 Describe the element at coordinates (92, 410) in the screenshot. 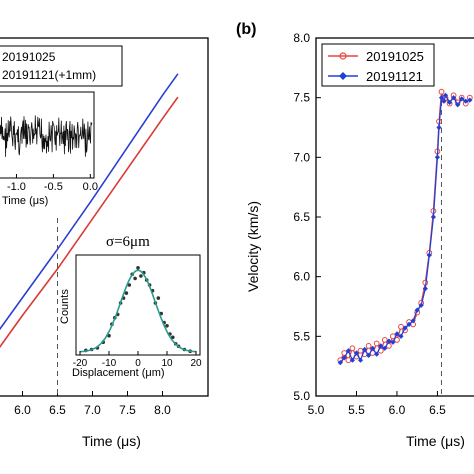

I see `panel-a-x-tick-label: 7.0` at that location.